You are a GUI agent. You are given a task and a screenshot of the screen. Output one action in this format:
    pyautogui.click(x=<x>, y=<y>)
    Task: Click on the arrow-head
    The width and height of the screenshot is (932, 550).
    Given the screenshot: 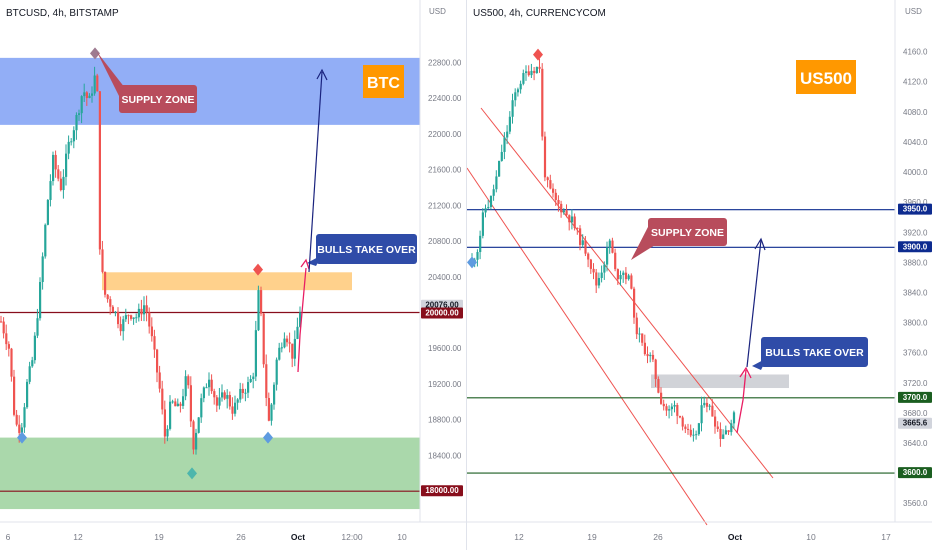 What is the action you would take?
    pyautogui.click(x=305, y=264)
    